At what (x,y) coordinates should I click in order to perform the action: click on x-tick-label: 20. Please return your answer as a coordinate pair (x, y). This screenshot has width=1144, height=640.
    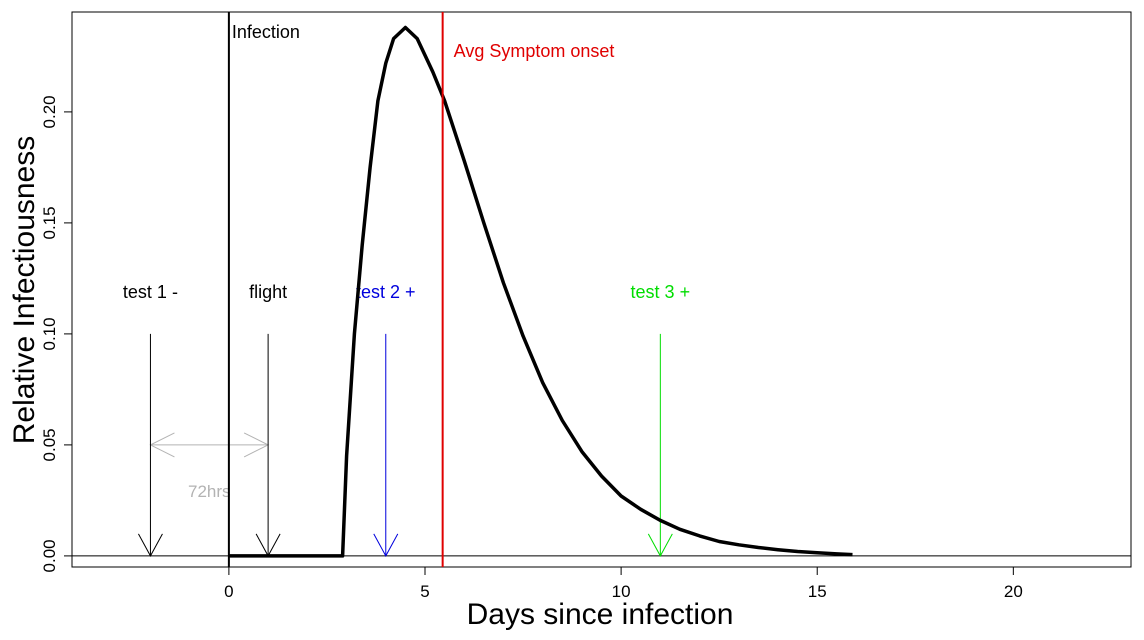
    Looking at the image, I should click on (1013, 591).